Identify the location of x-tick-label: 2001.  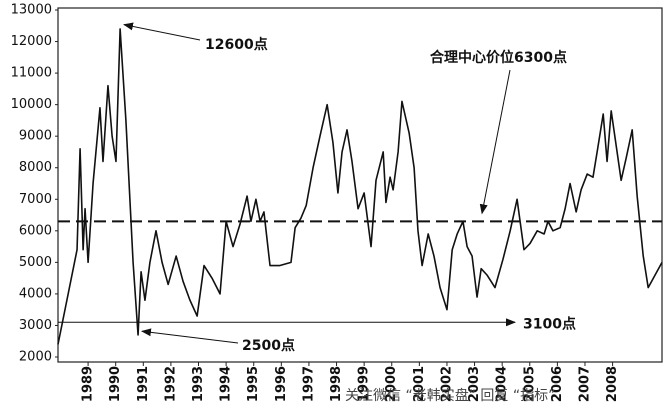
(419, 384).